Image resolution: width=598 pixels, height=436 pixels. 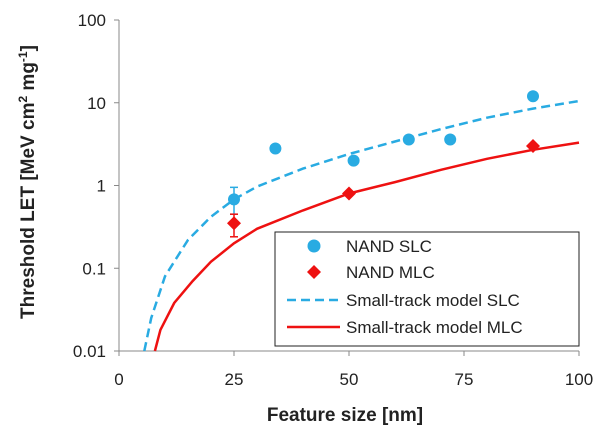 I want to click on legend-marker-circle, so click(x=314, y=246).